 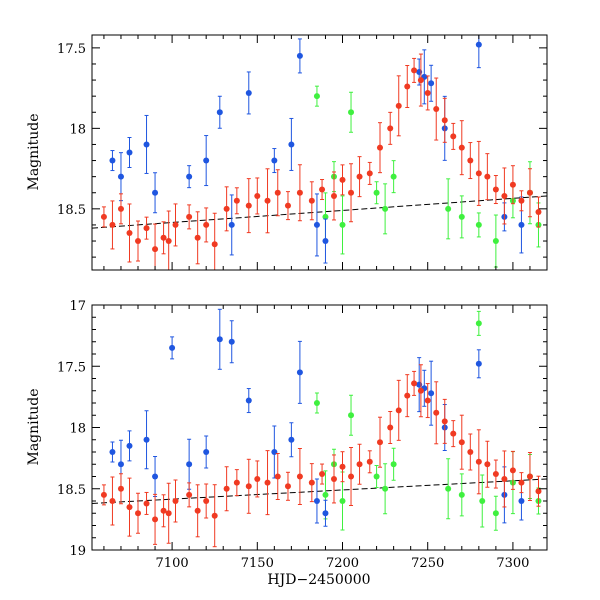 What do you see at coordinates (77, 429) in the screenshot?
I see `bottom-y-tick-label: 18` at bounding box center [77, 429].